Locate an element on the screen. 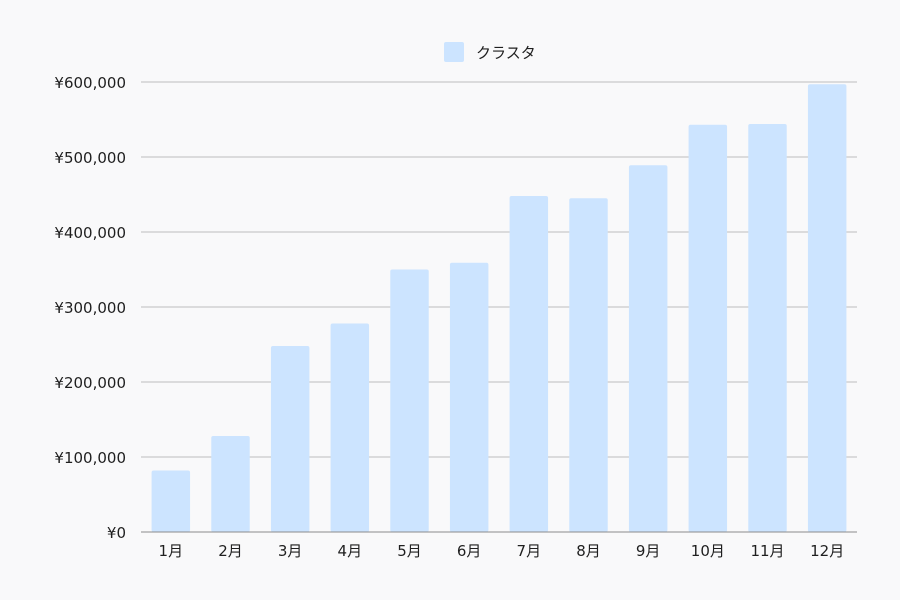 Image resolution: width=900 pixels, height=600 pixels. y-tick-label: ¥0 is located at coordinates (116, 533).